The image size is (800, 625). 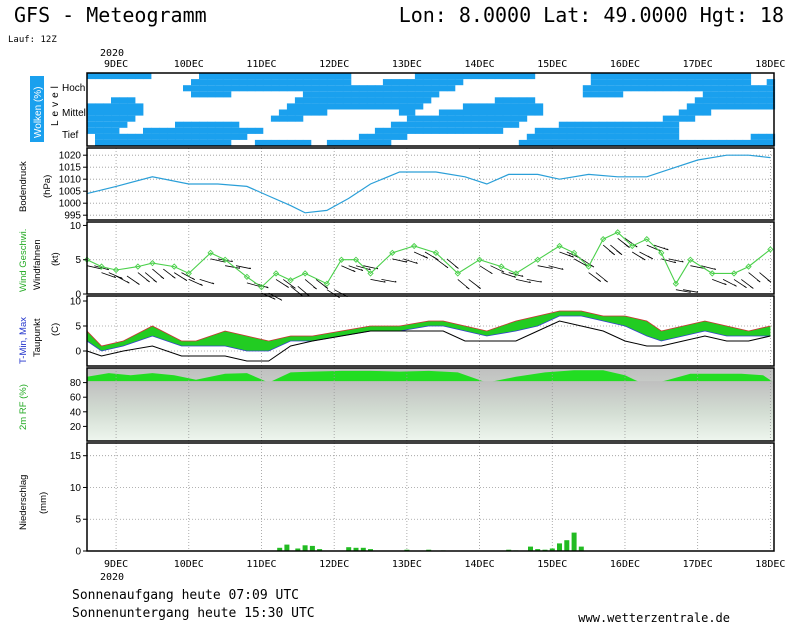 I want to click on wind-panel: Wind Geschwi. Windfahnen (kt) 0 5 10, so click(x=396, y=261).